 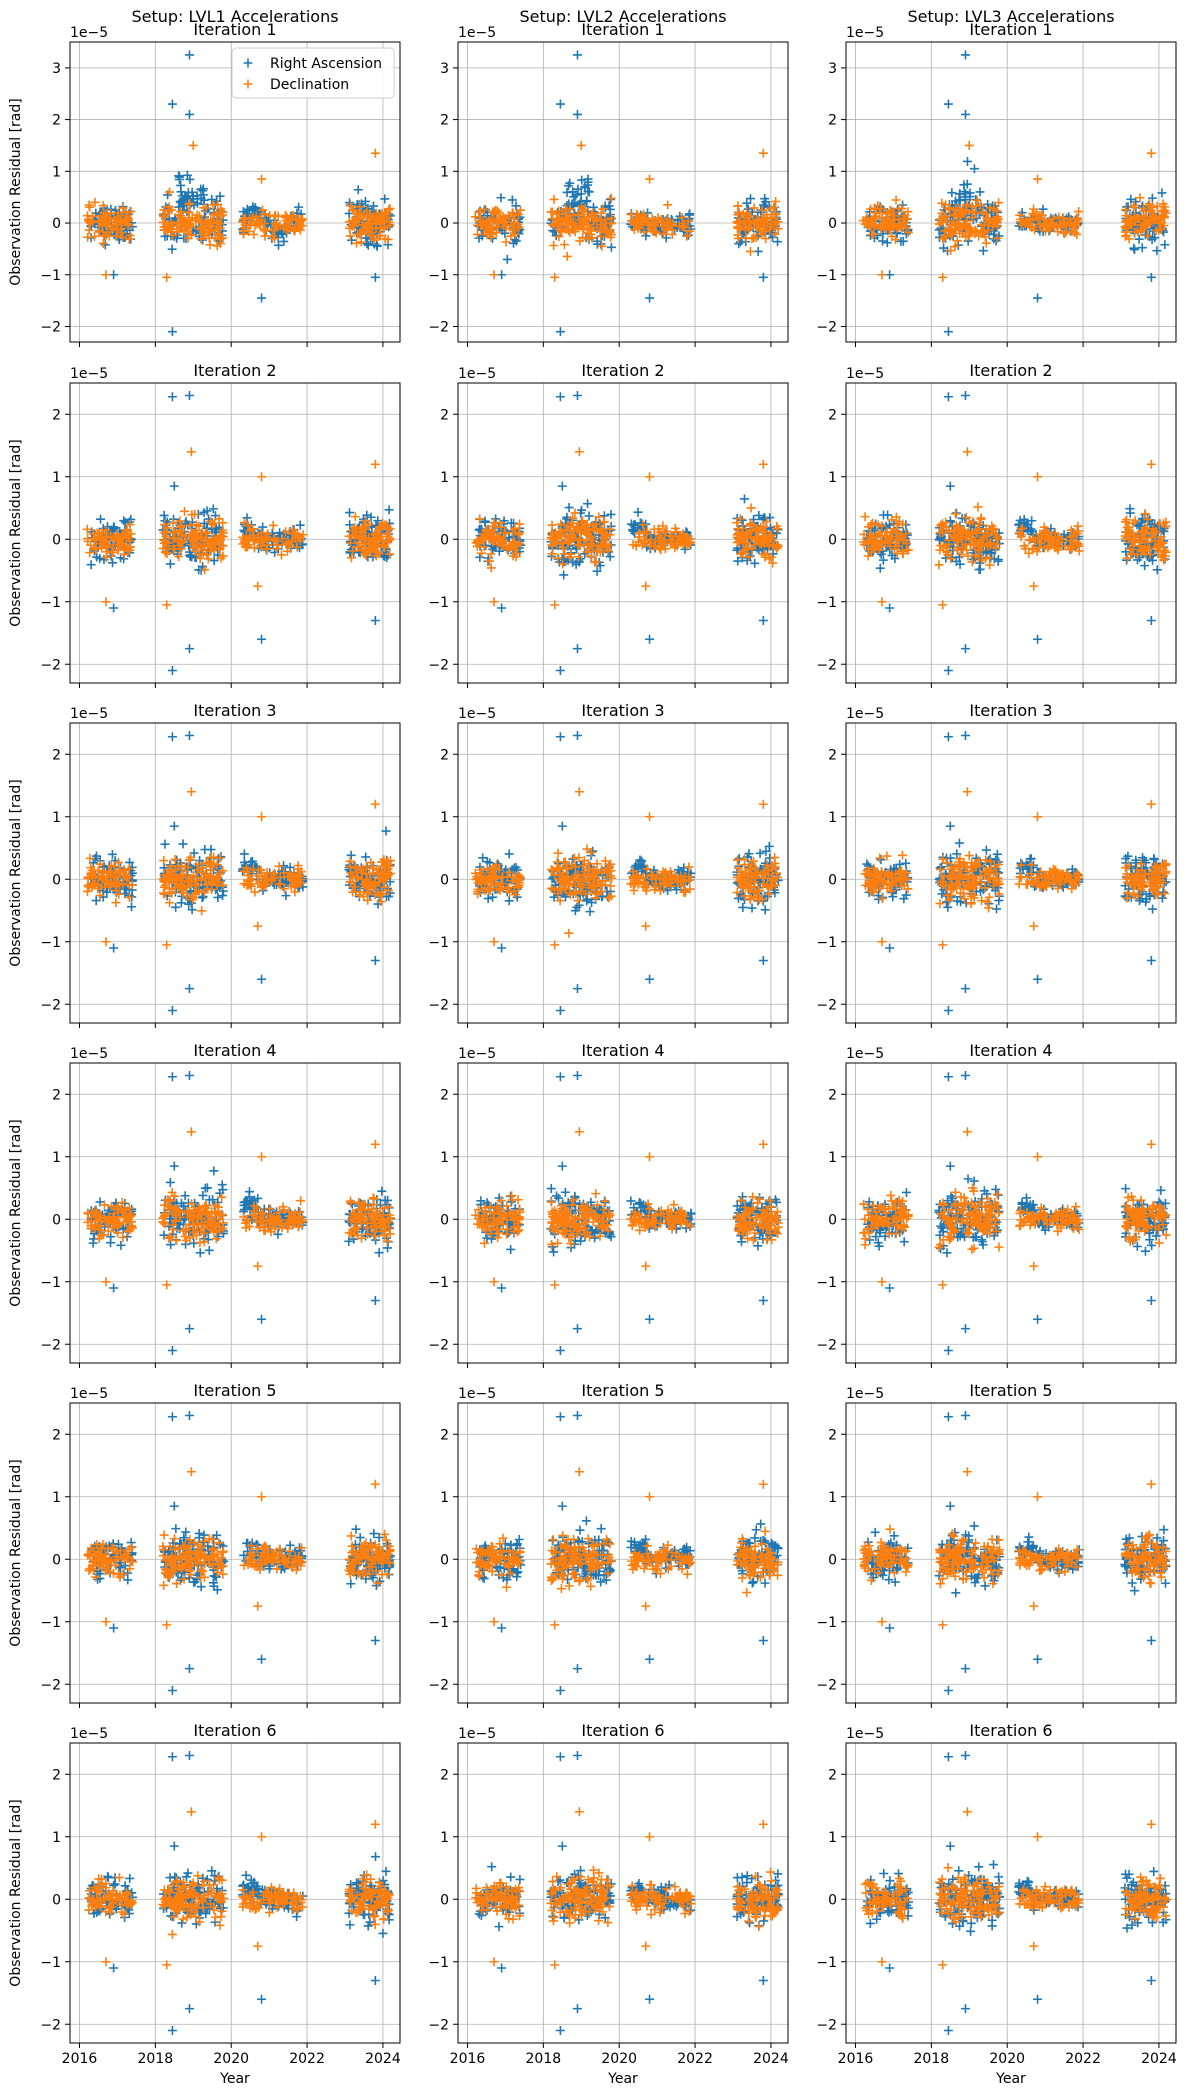 What do you see at coordinates (1010, 370) in the screenshot?
I see `subplot-title: Iteration 2` at bounding box center [1010, 370].